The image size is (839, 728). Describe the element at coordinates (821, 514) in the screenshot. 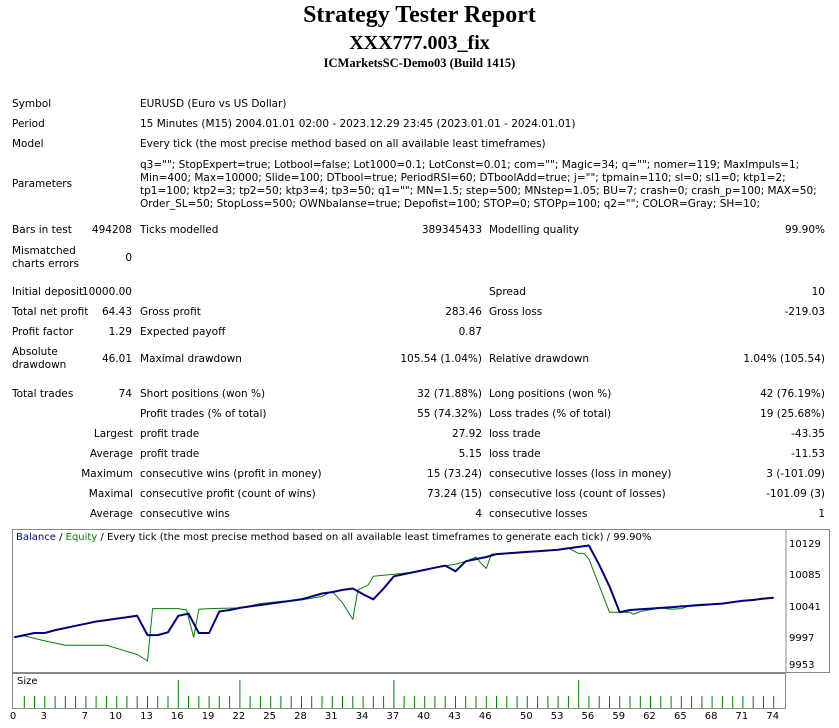

I see `average-consecutive-losses-value: 1` at that location.